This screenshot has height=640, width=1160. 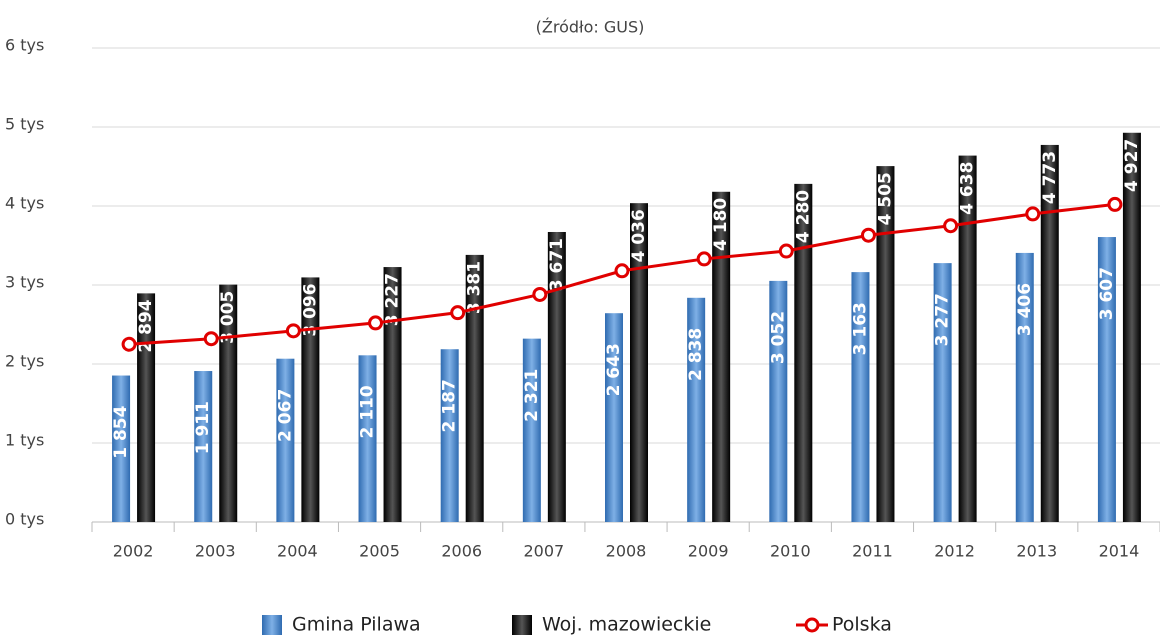 I want to click on data-label: 3 607, so click(x=1107, y=293).